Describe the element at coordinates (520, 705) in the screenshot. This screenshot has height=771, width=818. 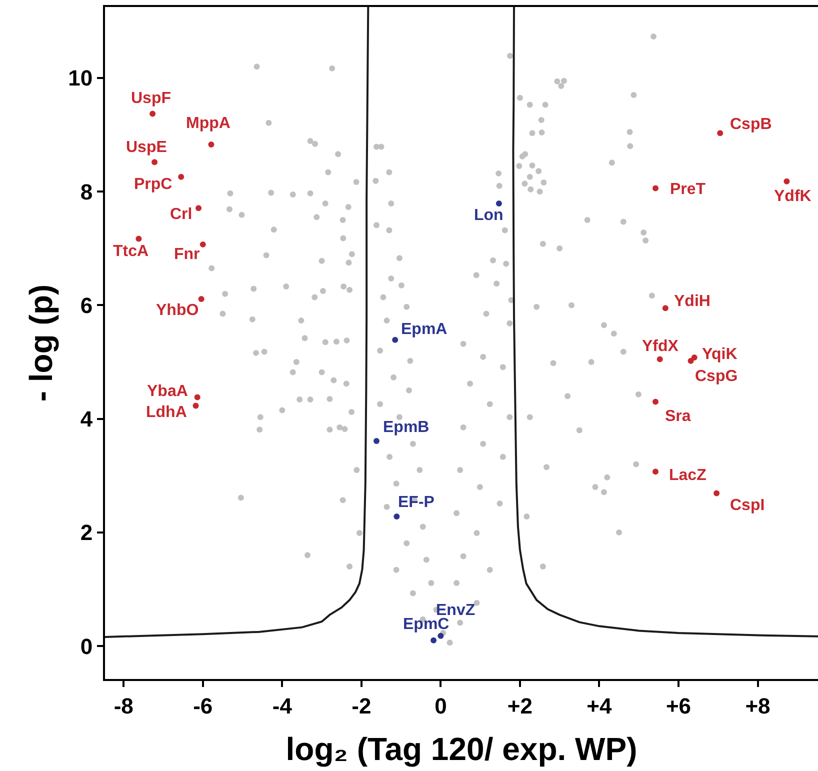
I see `x-tick-label: +2` at that location.